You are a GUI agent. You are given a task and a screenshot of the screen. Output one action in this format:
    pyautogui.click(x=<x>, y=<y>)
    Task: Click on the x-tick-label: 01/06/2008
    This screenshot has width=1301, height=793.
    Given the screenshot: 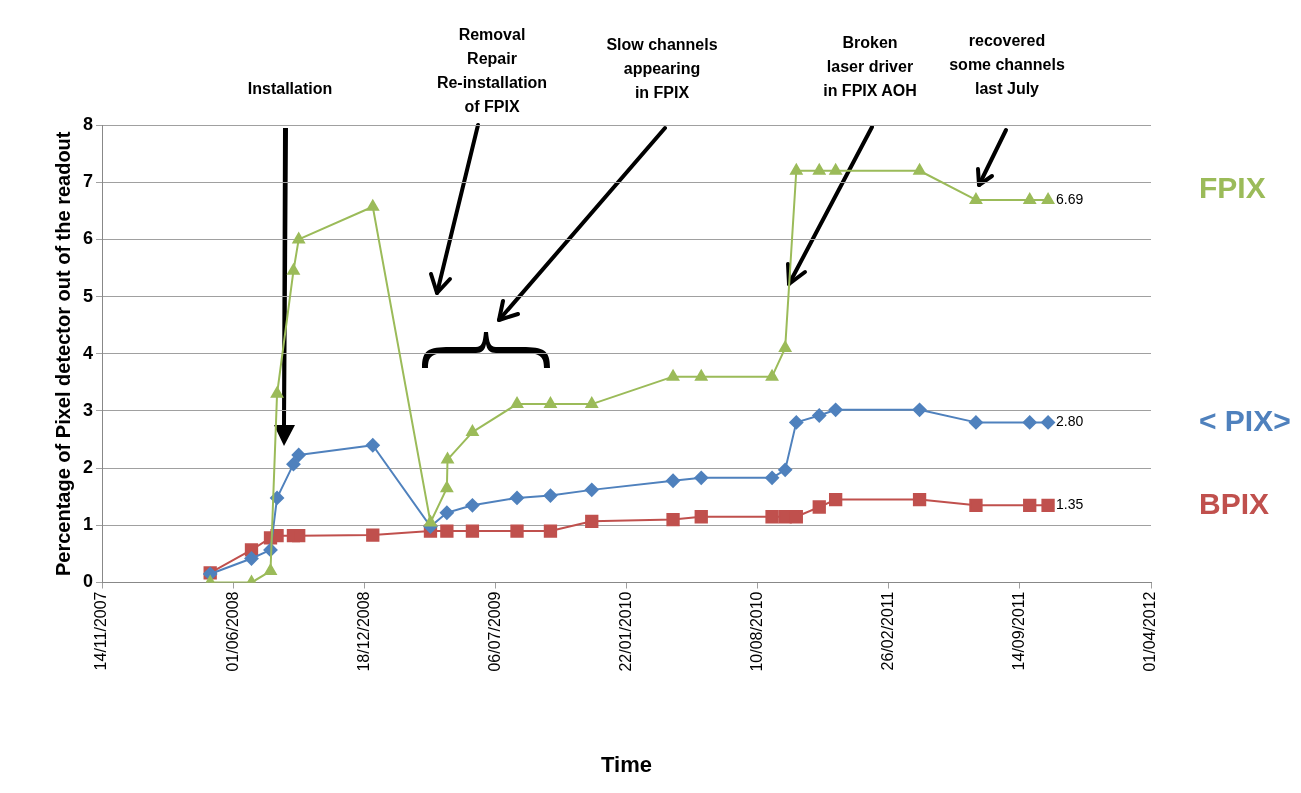 What is the action you would take?
    pyautogui.click(x=232, y=631)
    